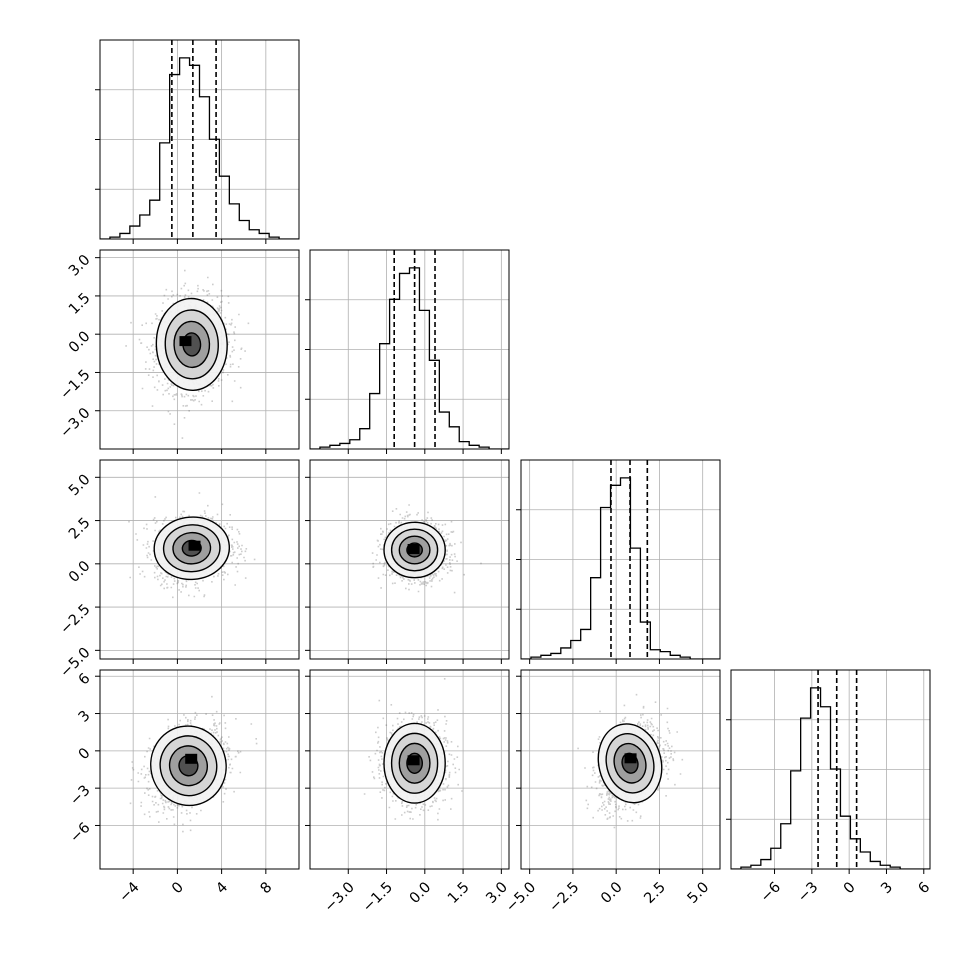  What do you see at coordinates (564, 897) in the screenshot?
I see `x-tick-label: −2.5` at bounding box center [564, 897].